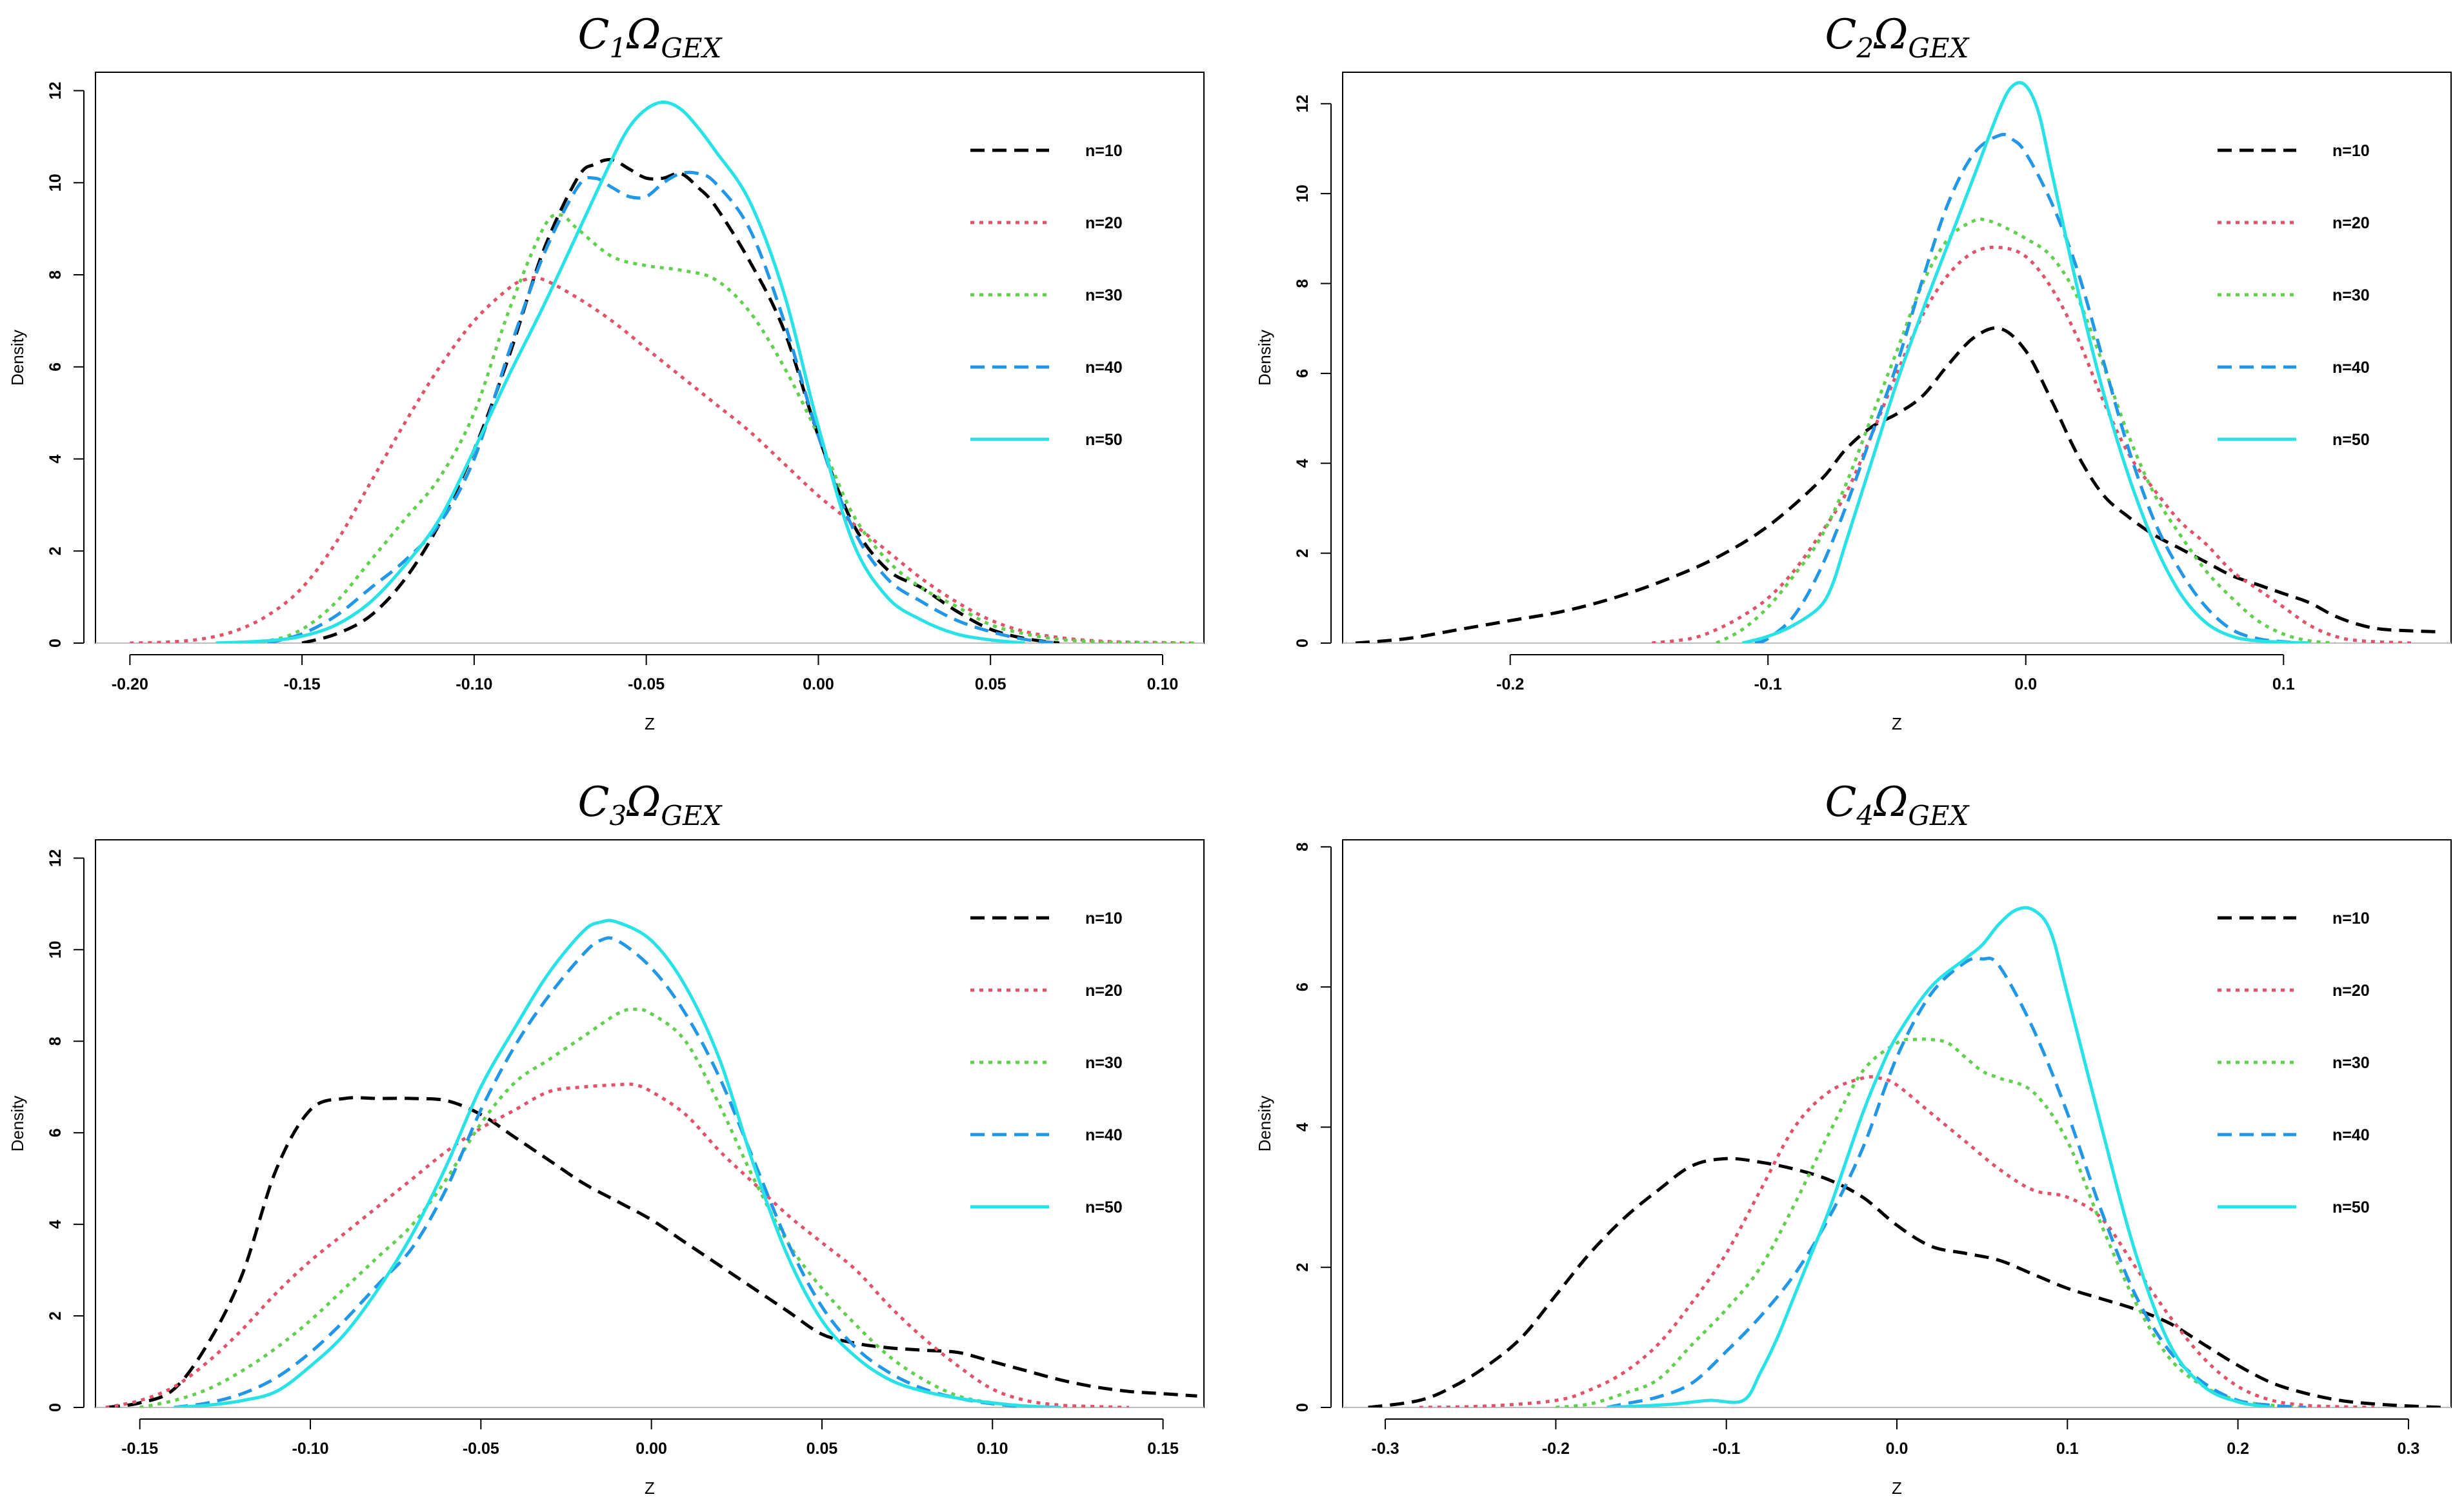  I want to click on title-part: 2, so click(1865, 48).